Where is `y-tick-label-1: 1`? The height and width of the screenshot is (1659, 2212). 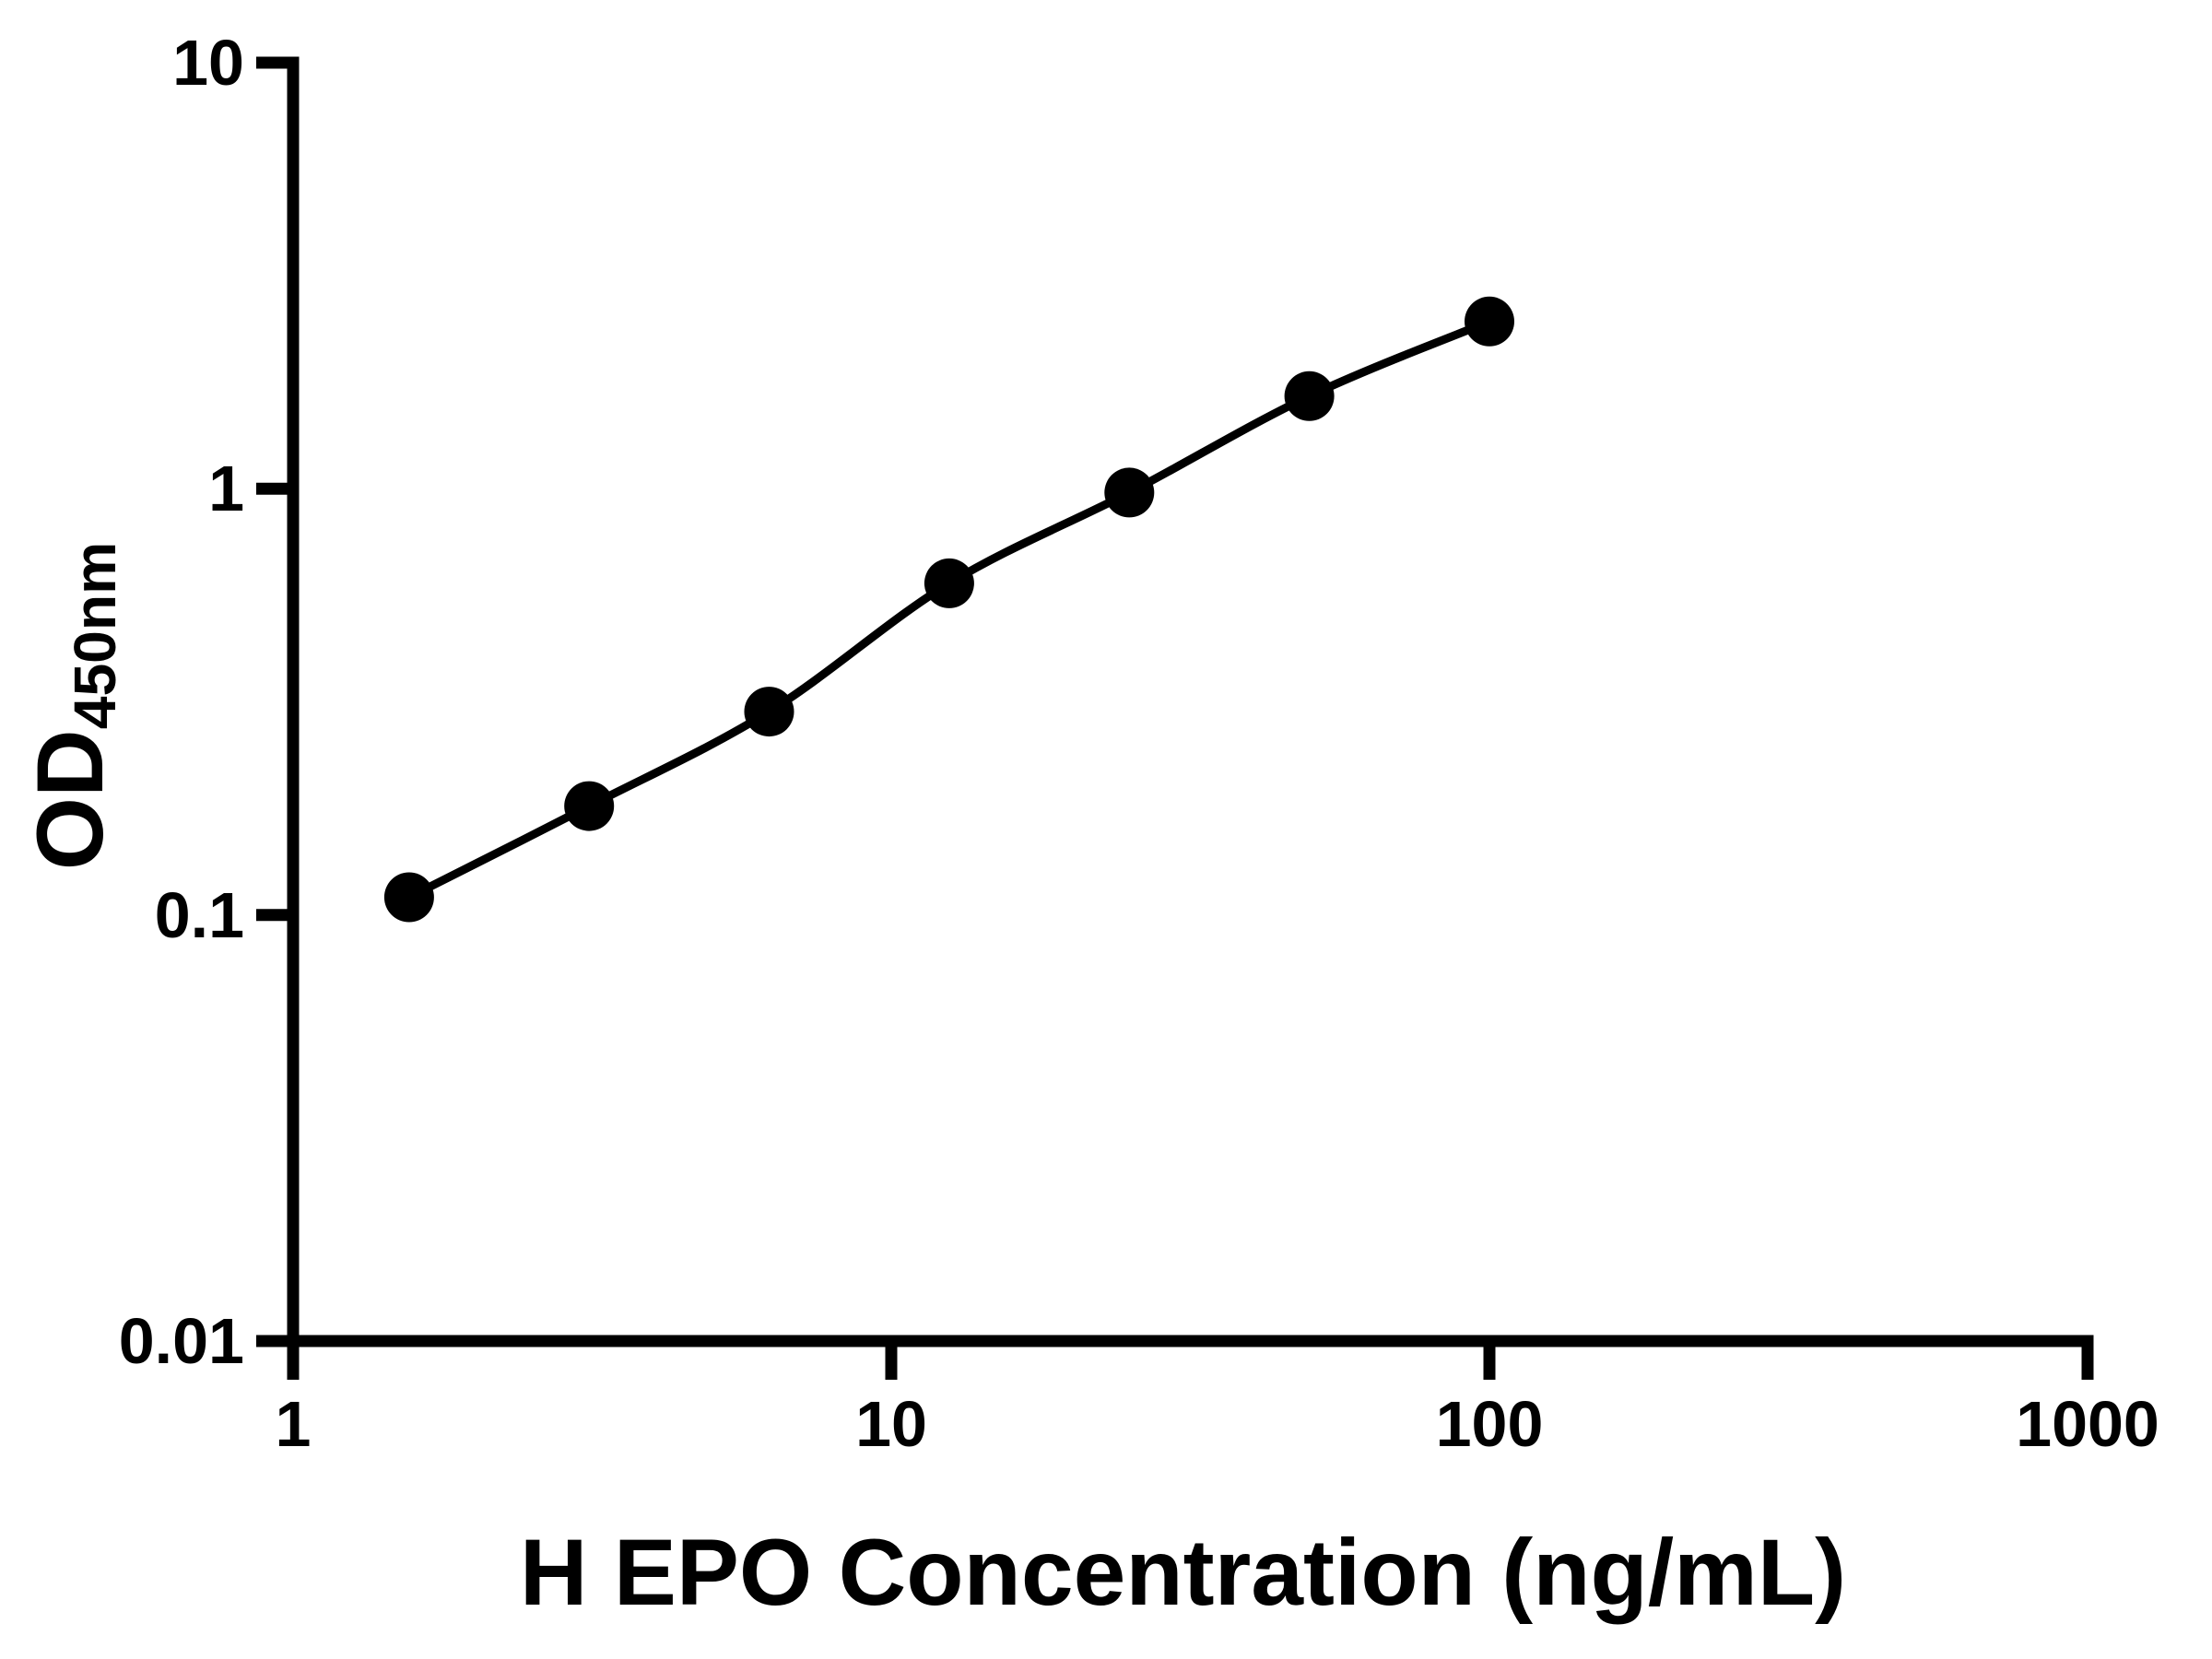
y-tick-label-1: 1 is located at coordinates (226, 489).